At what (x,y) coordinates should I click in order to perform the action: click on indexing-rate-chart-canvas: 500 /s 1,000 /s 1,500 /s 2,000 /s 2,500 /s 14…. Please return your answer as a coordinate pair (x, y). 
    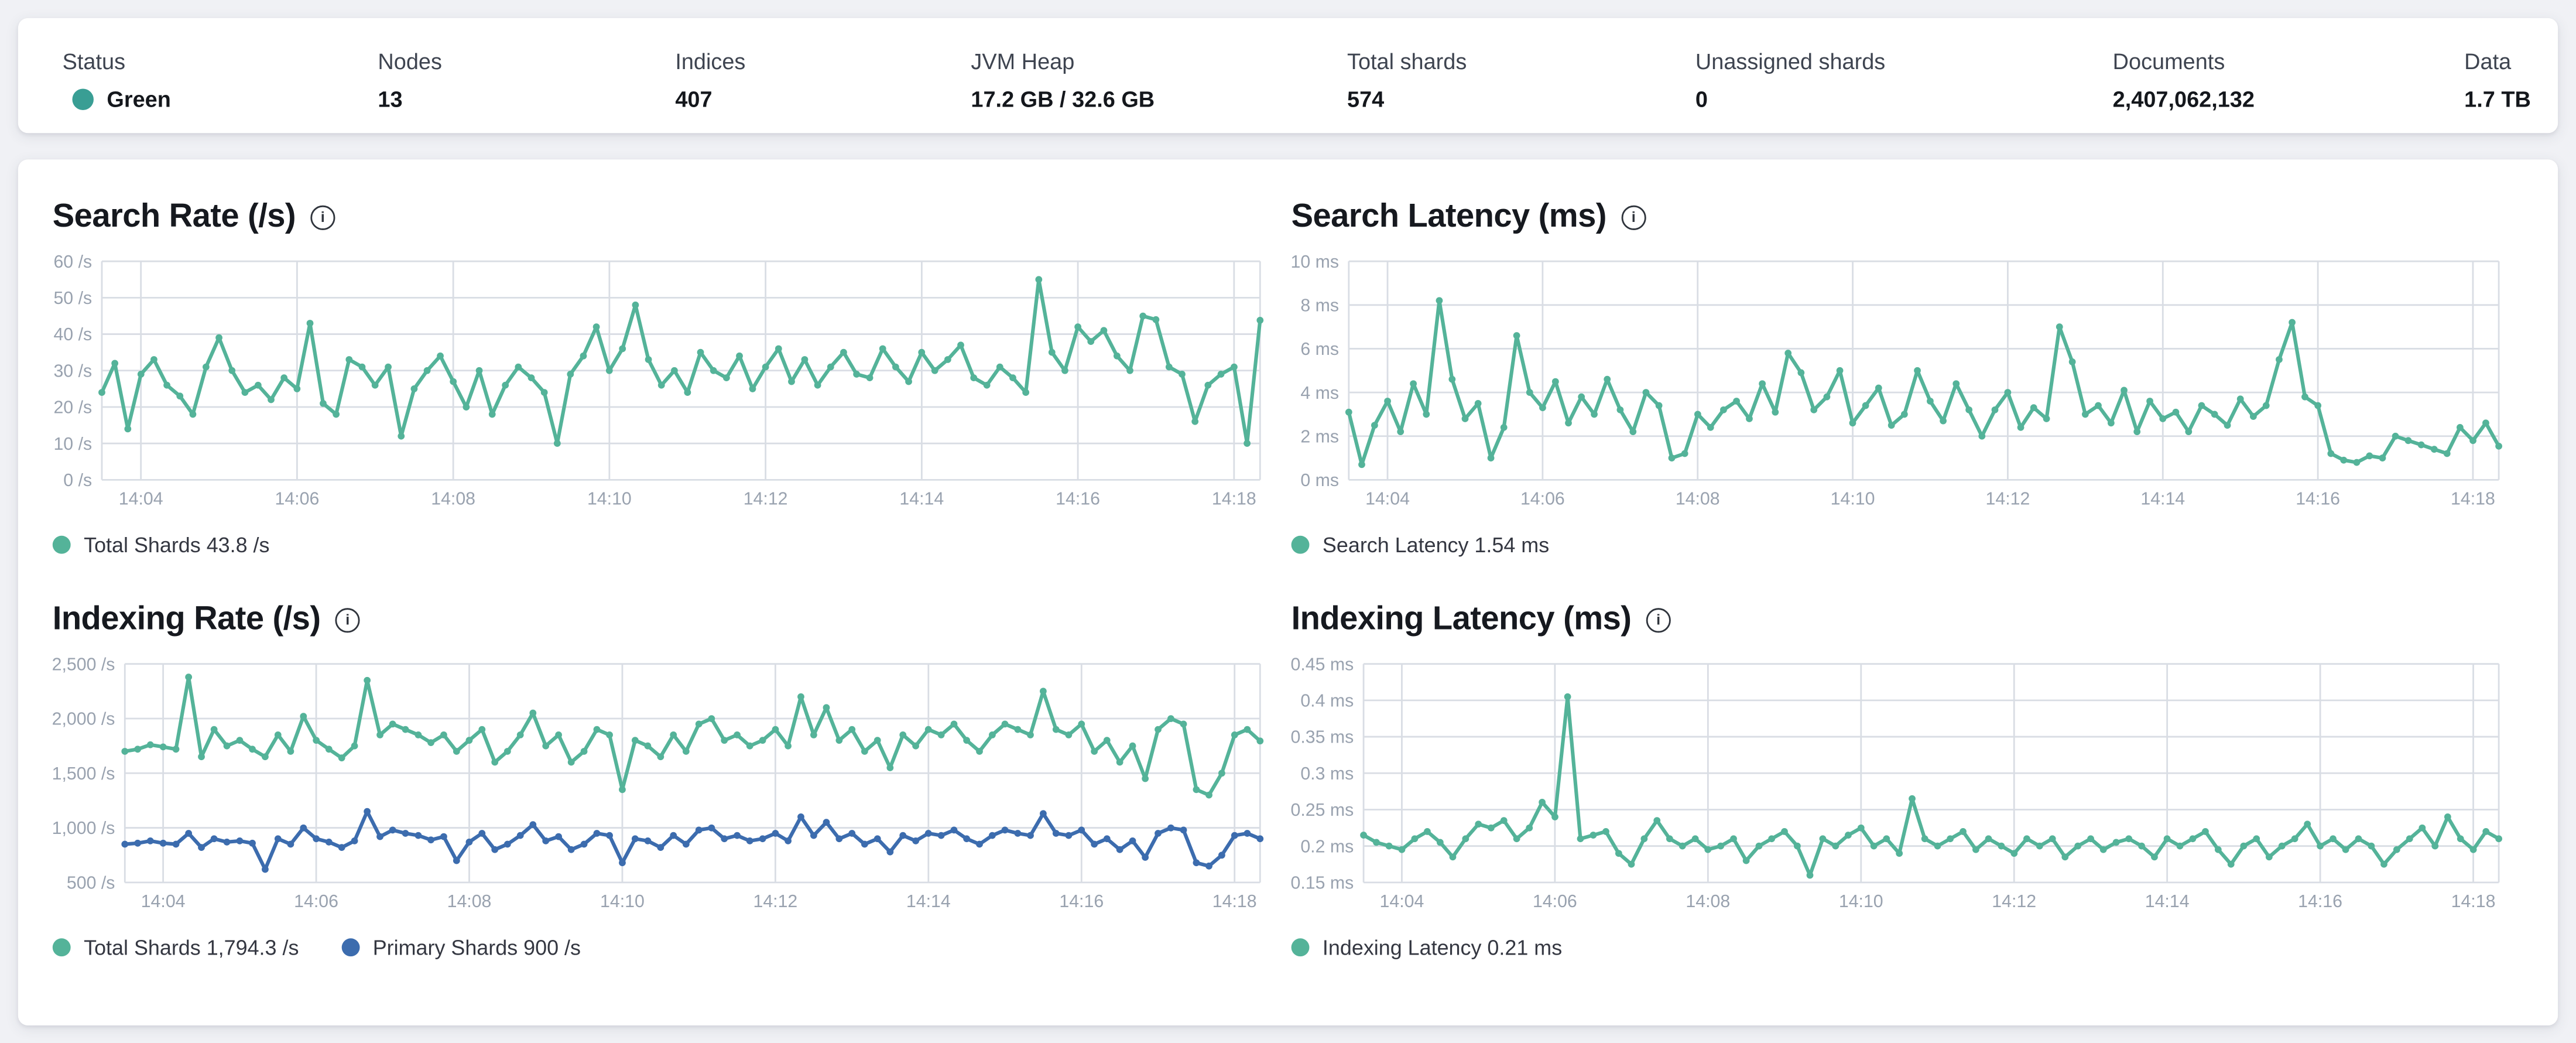
    Looking at the image, I should click on (663, 785).